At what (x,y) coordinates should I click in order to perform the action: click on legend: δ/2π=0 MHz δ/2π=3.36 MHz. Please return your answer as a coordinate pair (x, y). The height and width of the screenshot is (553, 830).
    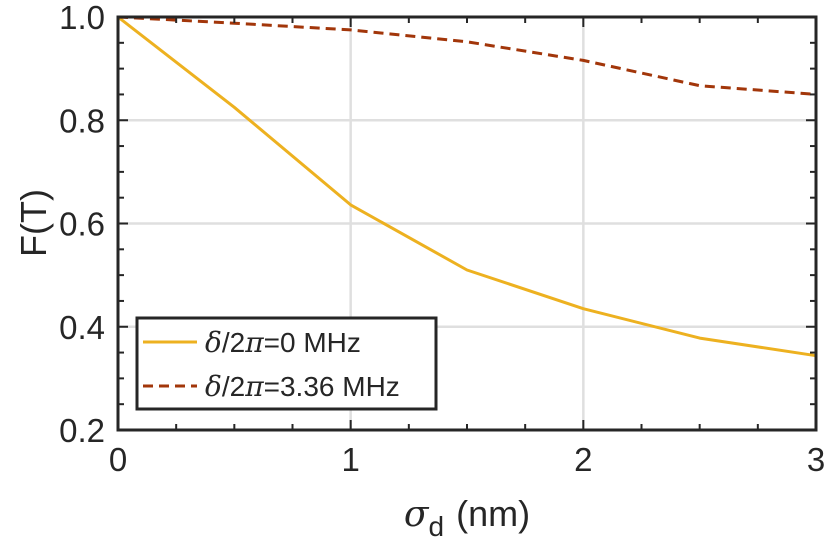
    Looking at the image, I should click on (286, 363).